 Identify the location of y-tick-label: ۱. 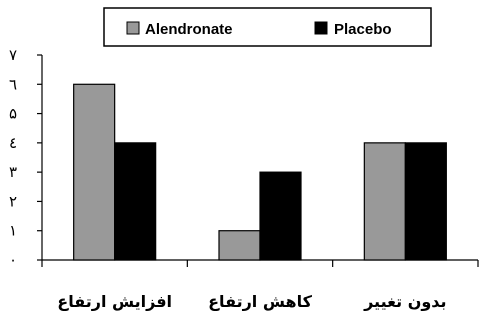
(13, 231).